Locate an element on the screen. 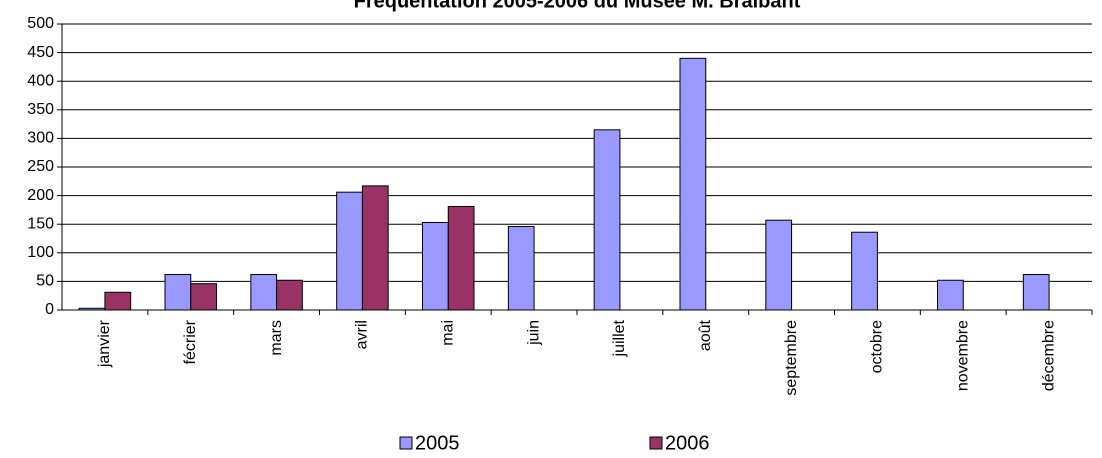  y-tick-label: 250 is located at coordinates (40, 166).